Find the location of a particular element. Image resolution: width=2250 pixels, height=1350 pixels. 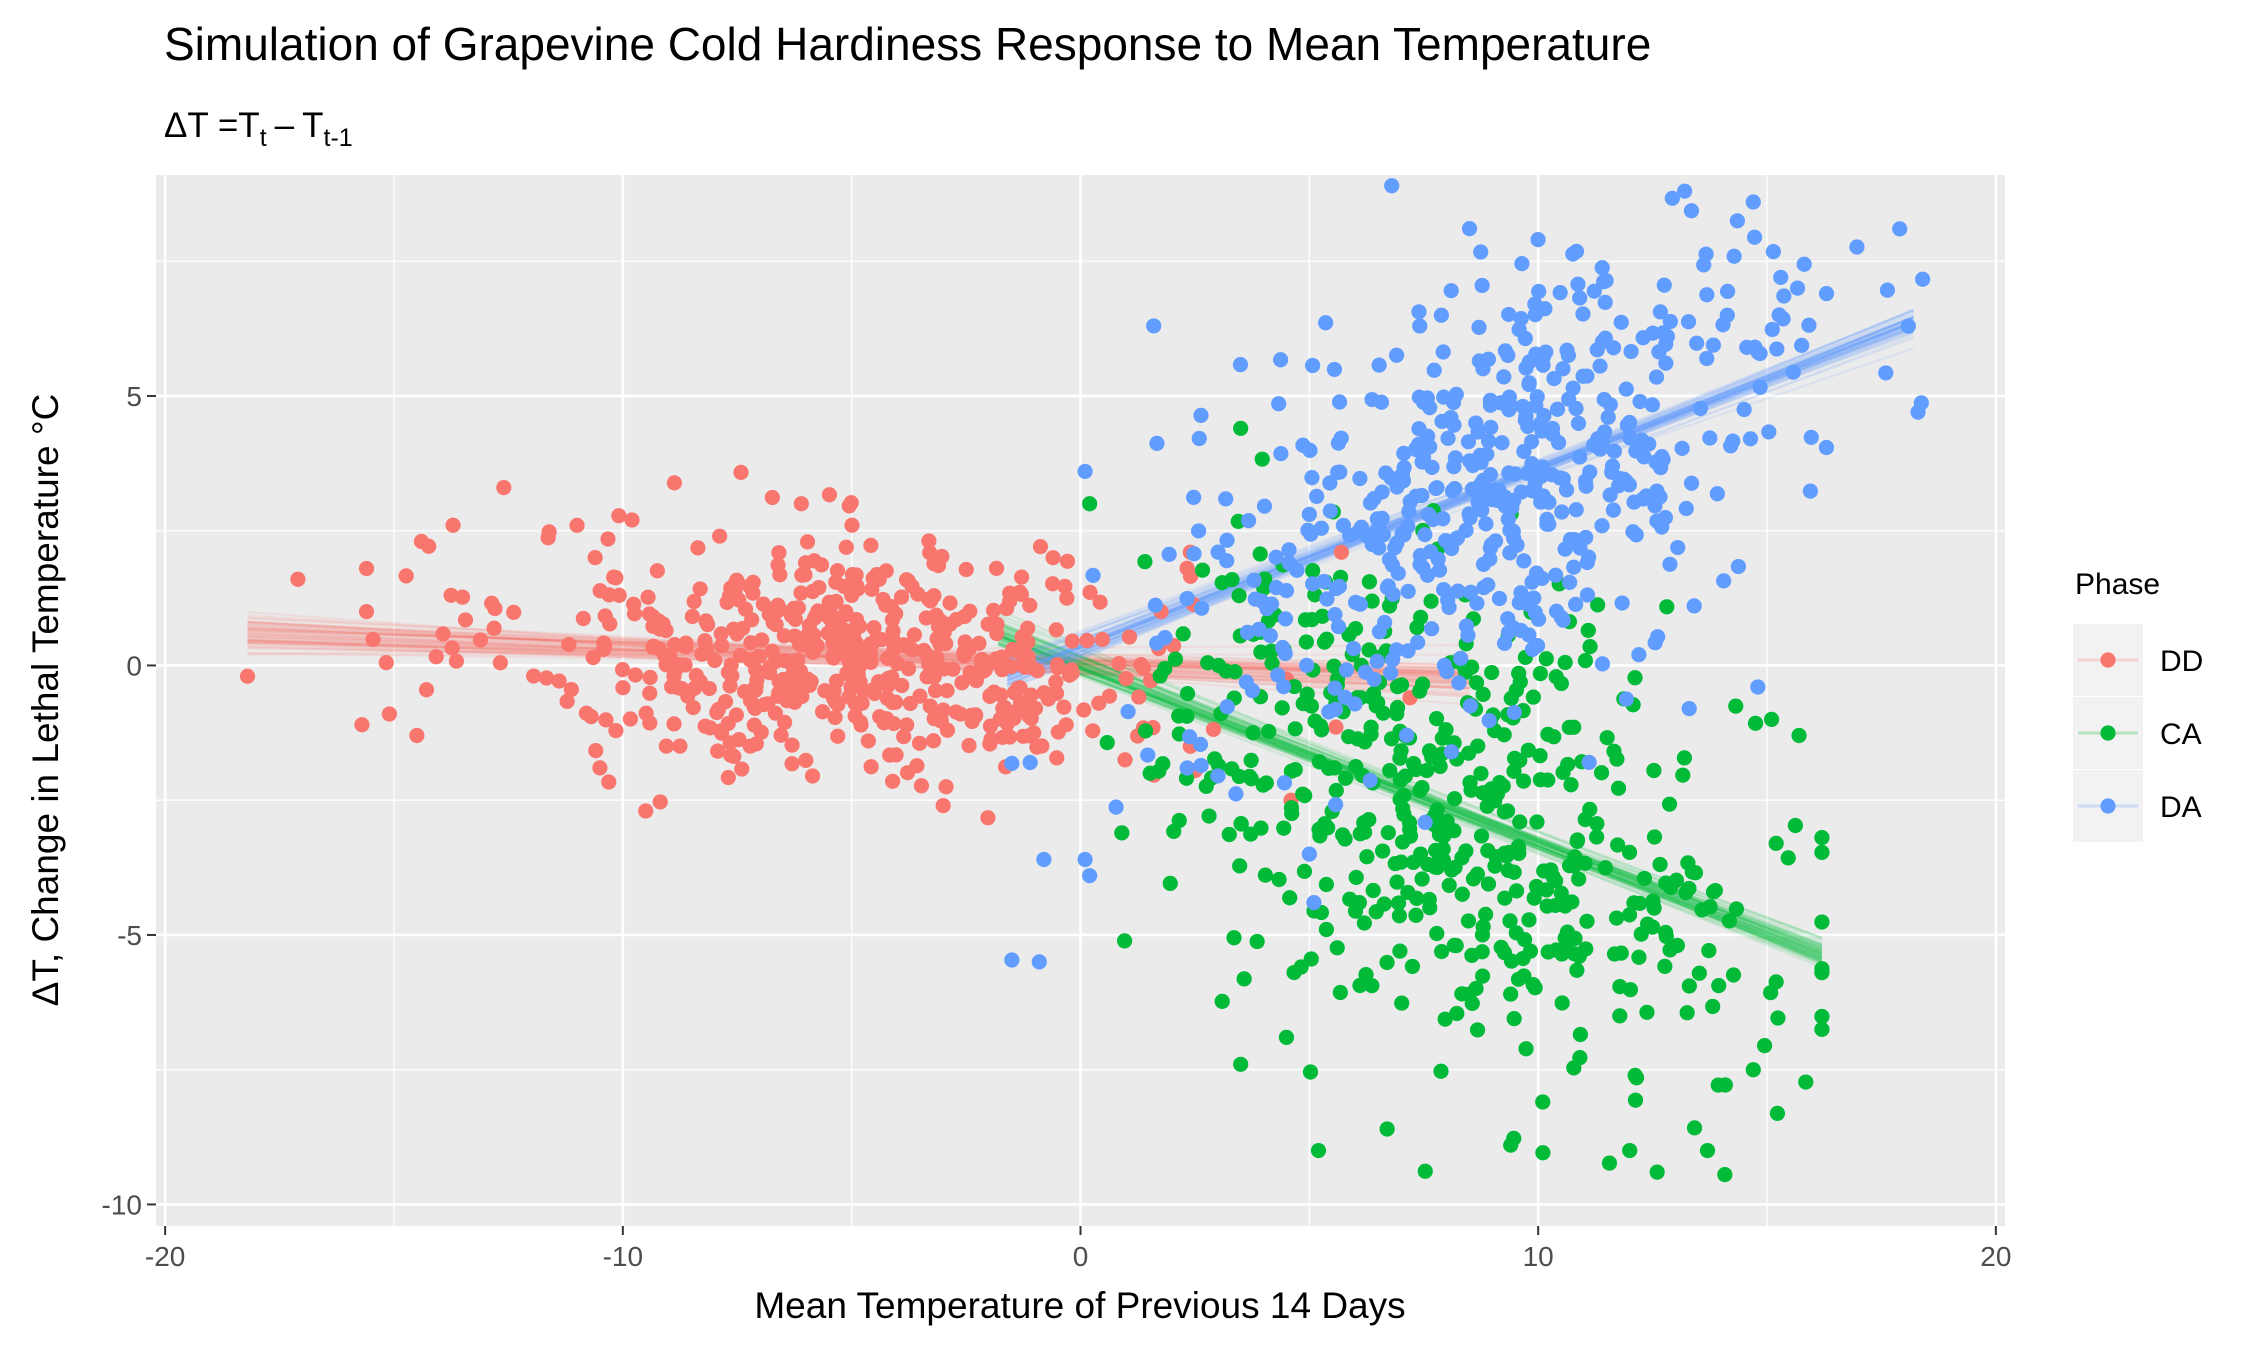

x-tick-label: 10 is located at coordinates (1538, 1256).